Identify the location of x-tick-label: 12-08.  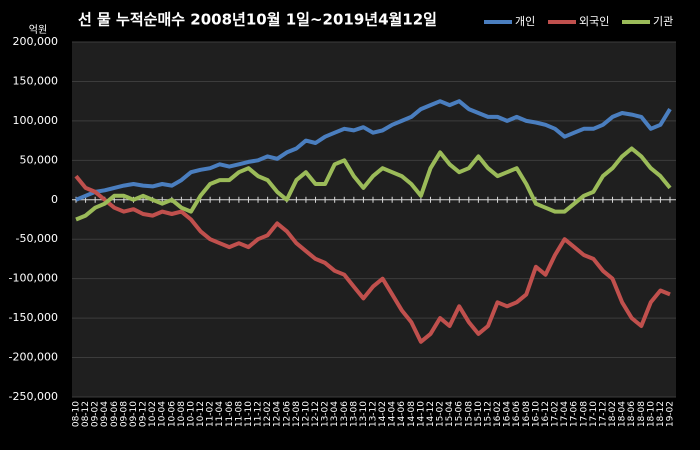
(297, 414).